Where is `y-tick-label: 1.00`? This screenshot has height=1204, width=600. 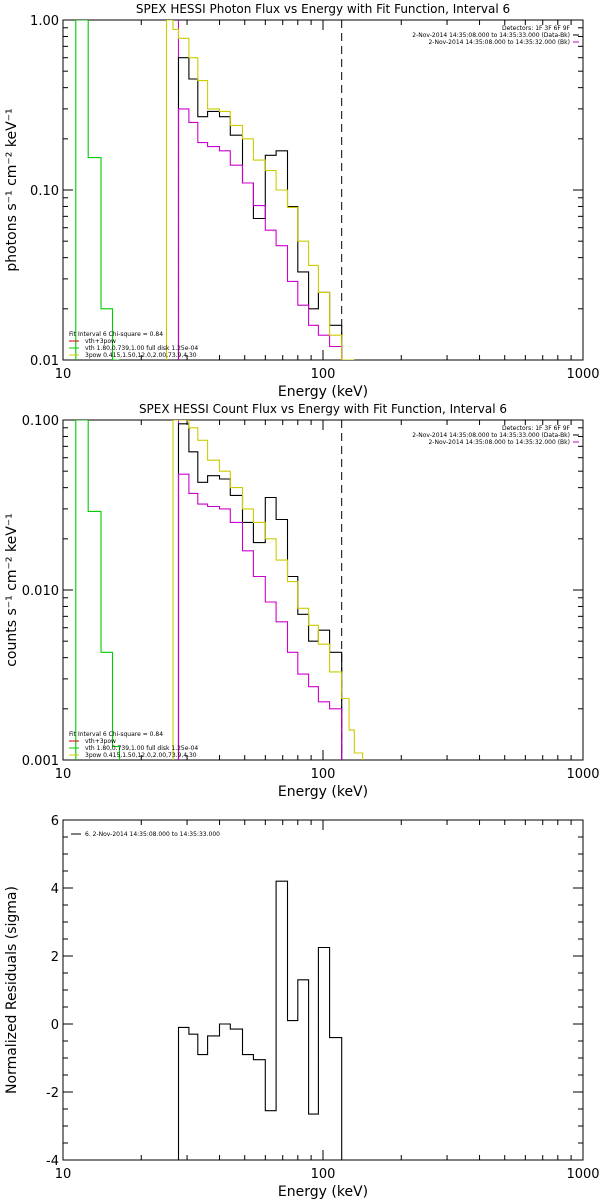
y-tick-label: 1.00 is located at coordinates (44, 21).